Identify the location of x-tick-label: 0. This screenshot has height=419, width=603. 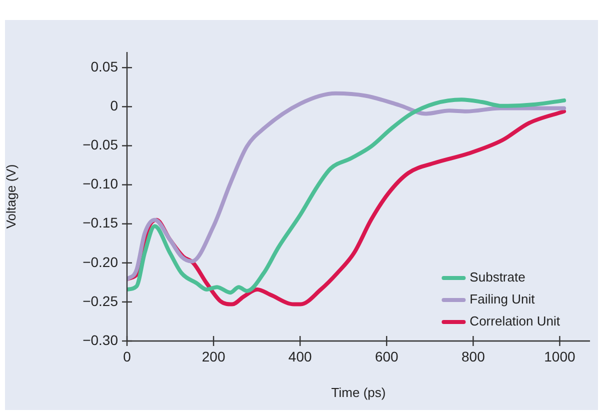
(127, 356).